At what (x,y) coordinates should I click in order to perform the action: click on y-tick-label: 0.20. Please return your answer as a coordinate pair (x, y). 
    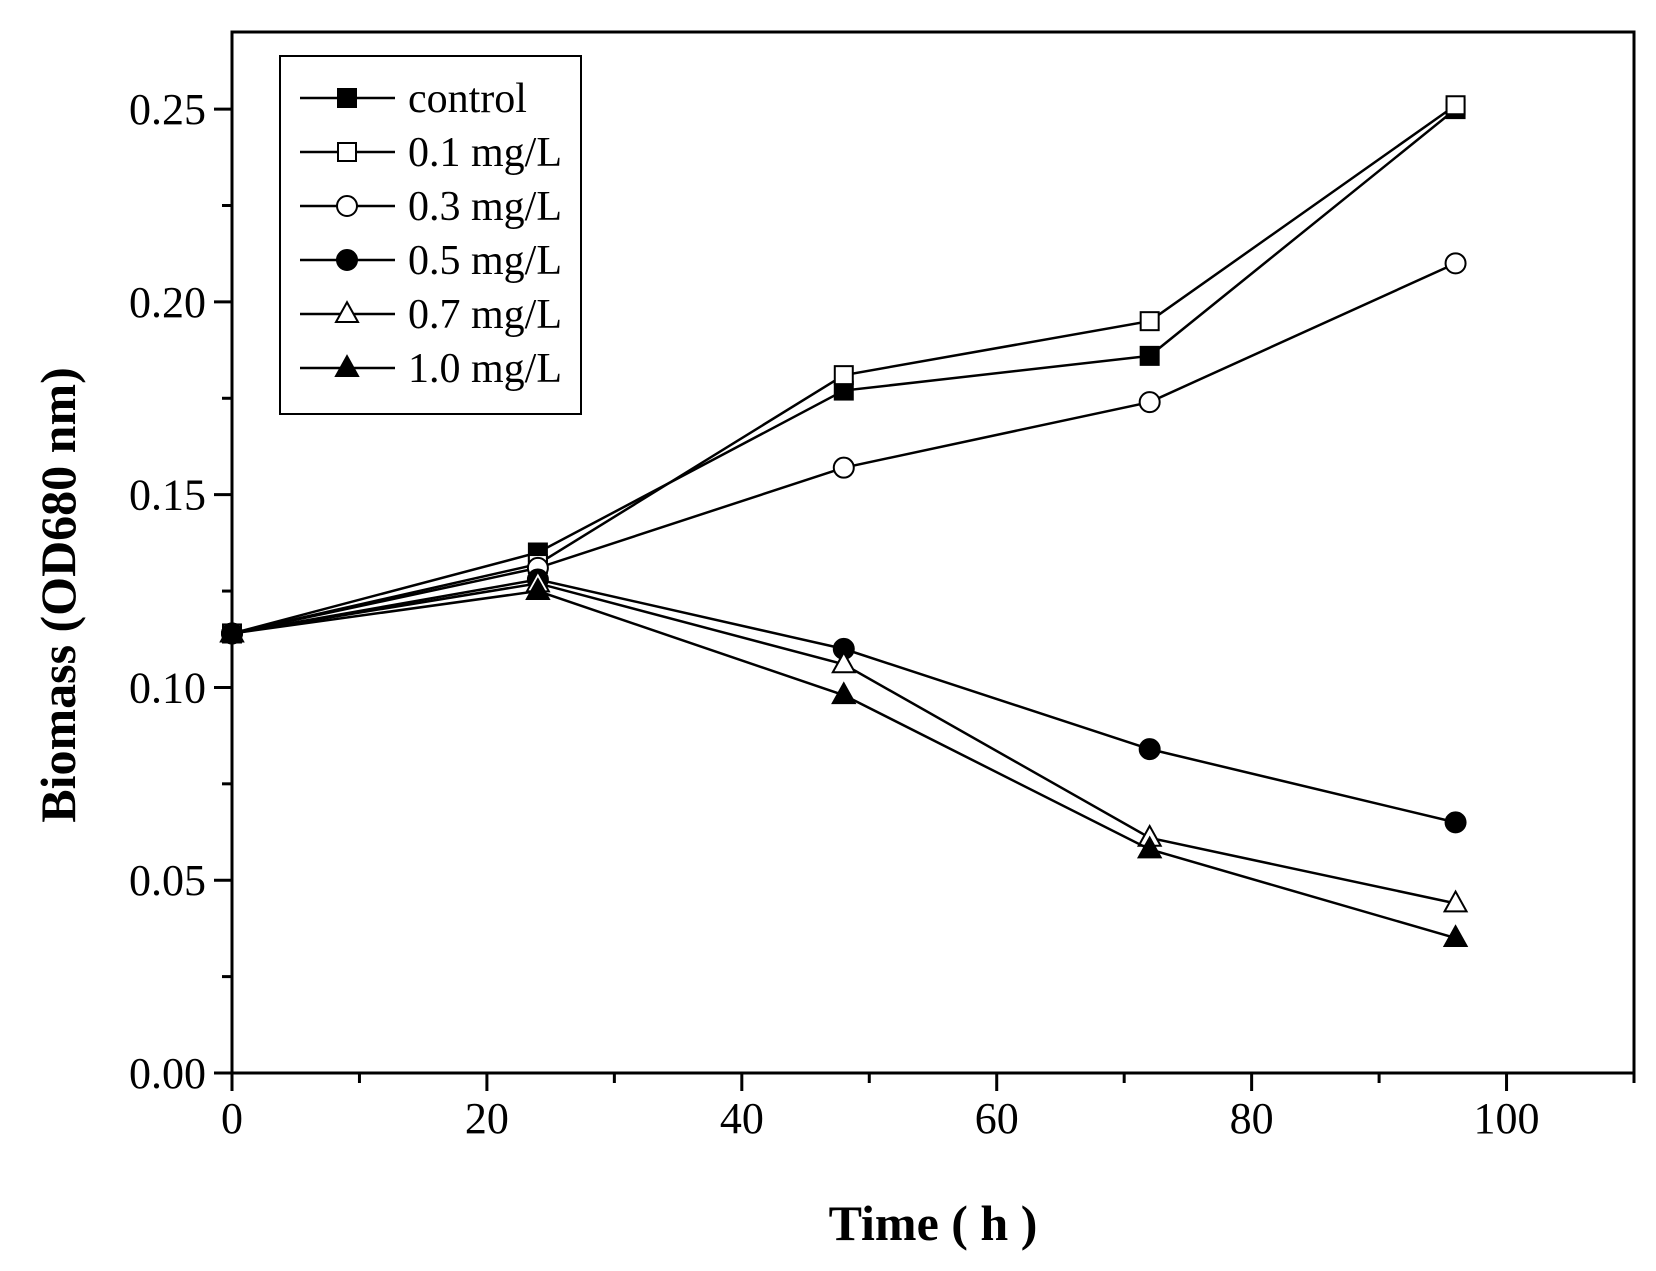
    Looking at the image, I should click on (167, 302).